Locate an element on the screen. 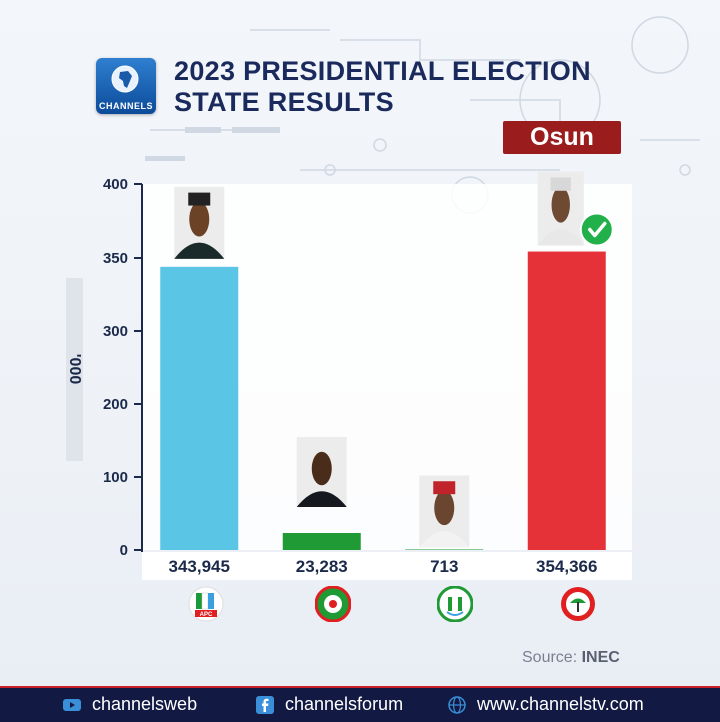 The width and height of the screenshot is (720, 722). bar-apc is located at coordinates (199, 408).